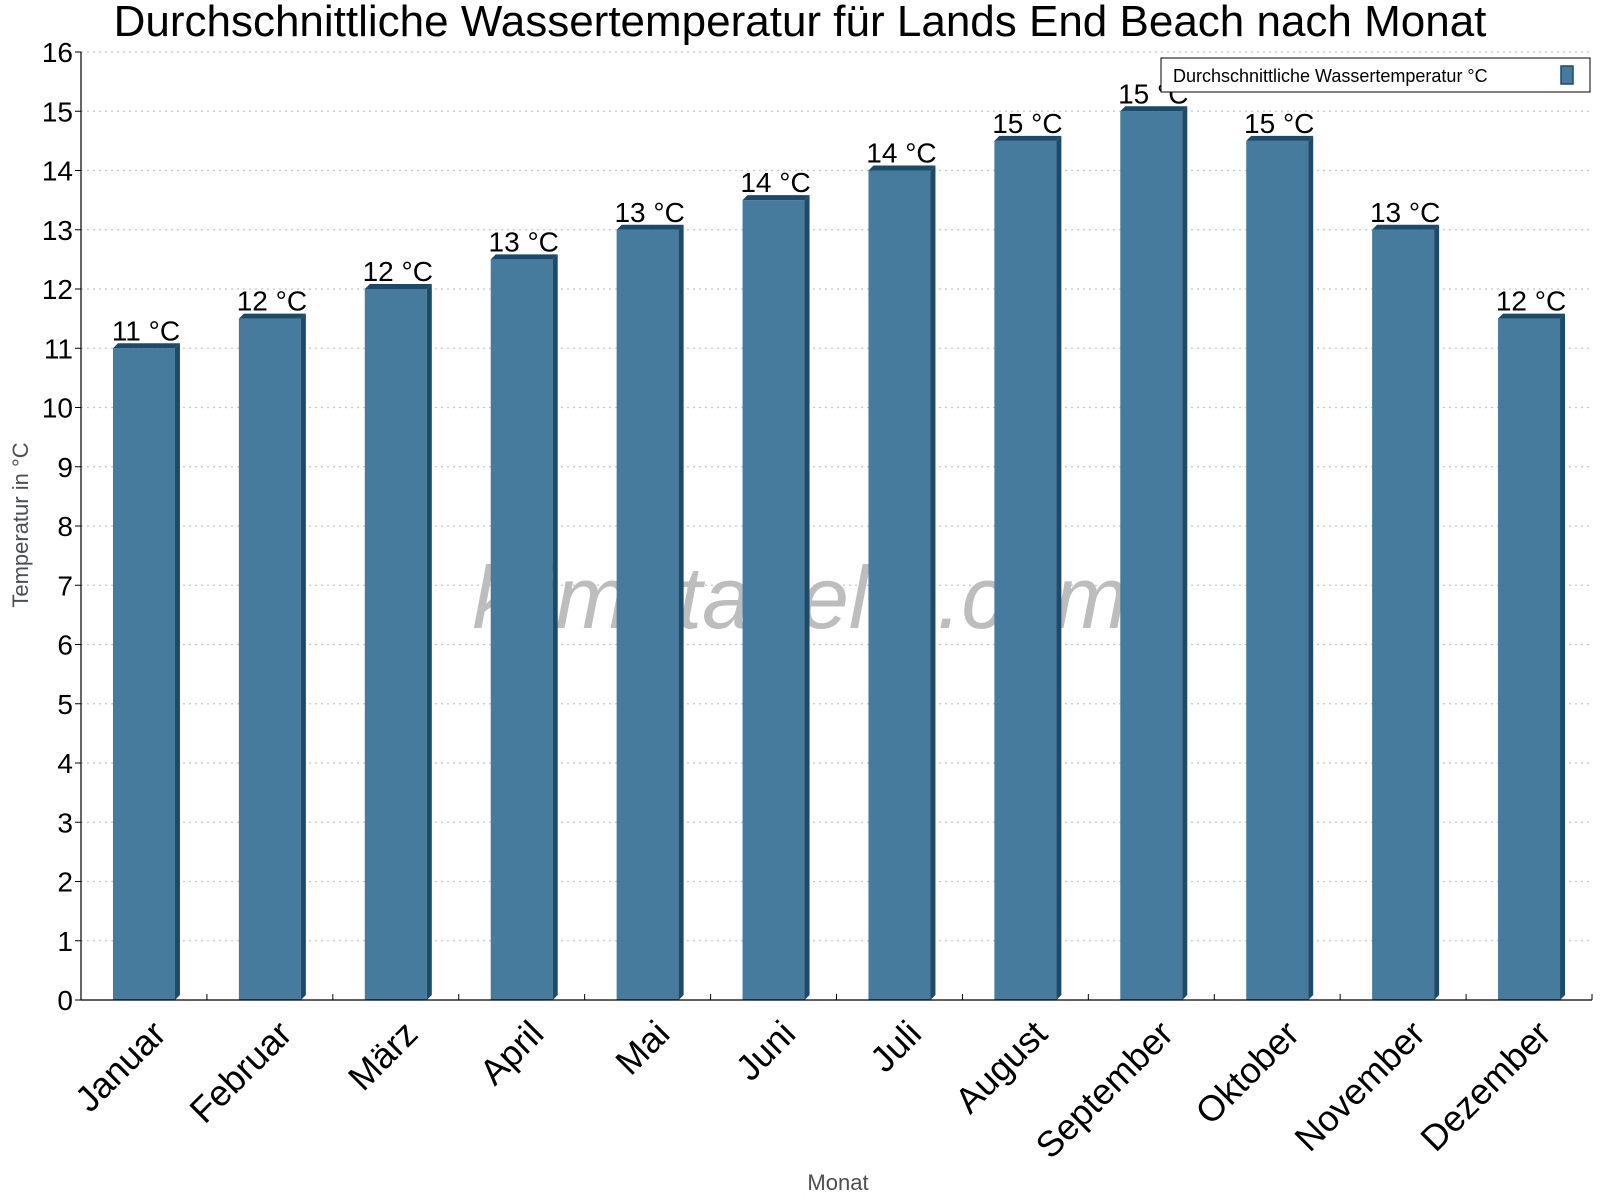 The width and height of the screenshot is (1600, 1200). Describe the element at coordinates (58, 348) in the screenshot. I see `y-tick-label: 11` at that location.